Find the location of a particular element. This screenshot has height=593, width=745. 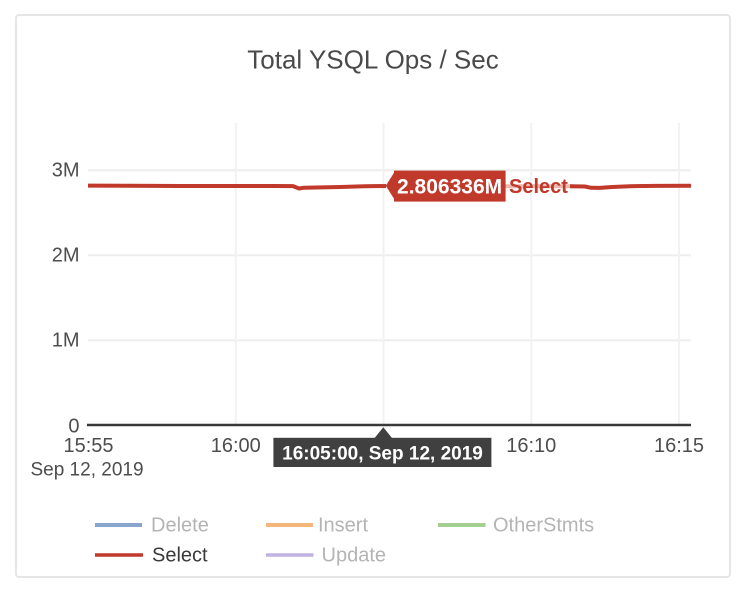

svg-text: 16:05:00, Sep 12, 2019 is located at coordinates (382, 454).